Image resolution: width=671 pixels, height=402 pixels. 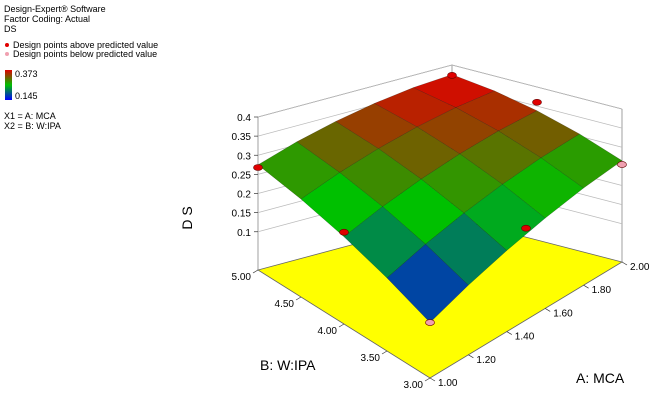 I want to click on header-line: Factor Coding: Actual, so click(x=47, y=19).